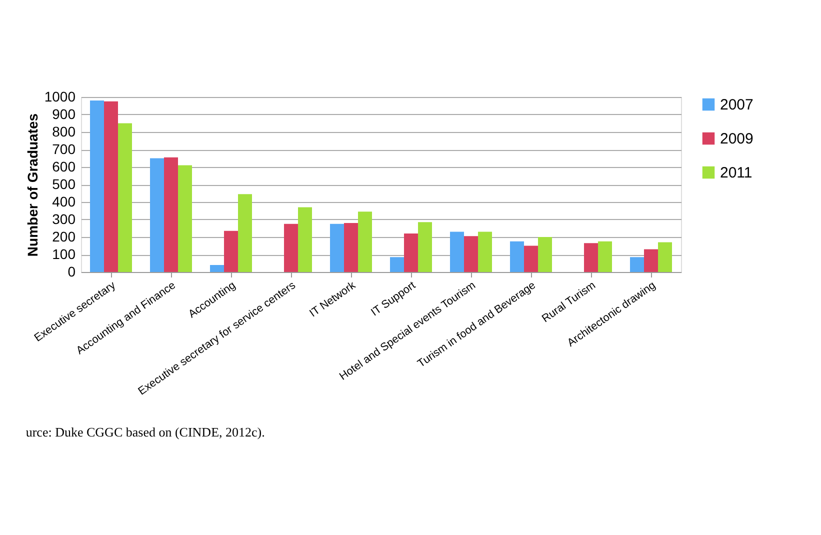 Image resolution: width=821 pixels, height=535 pixels. Describe the element at coordinates (60, 96) in the screenshot. I see `y-tick-label: 1000` at that location.